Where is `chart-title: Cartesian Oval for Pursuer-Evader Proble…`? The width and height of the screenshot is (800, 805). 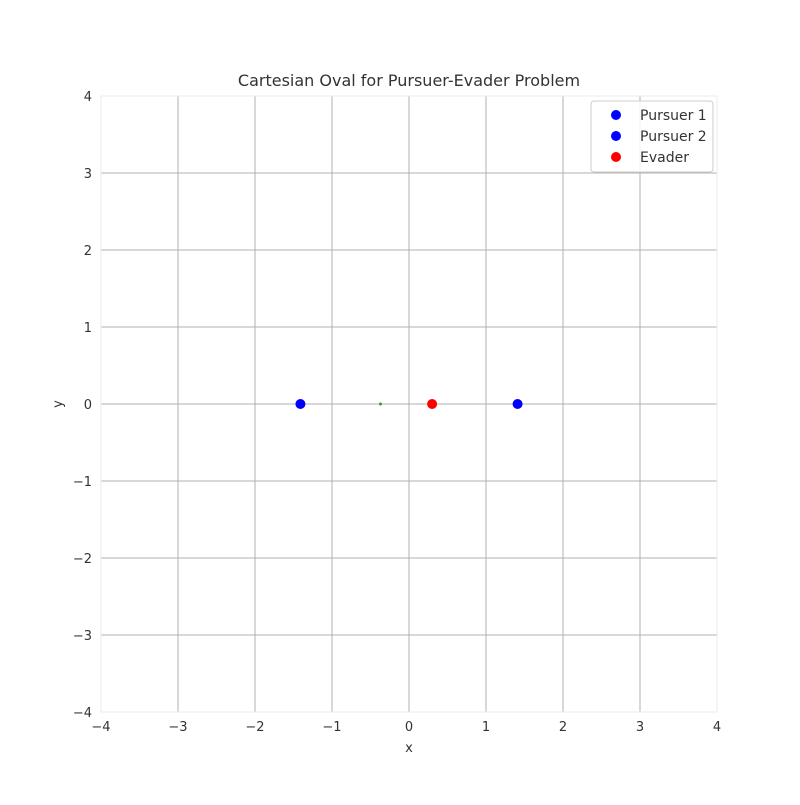 chart-title: Cartesian Oval for Pursuer-Evader Proble… is located at coordinates (409, 80).